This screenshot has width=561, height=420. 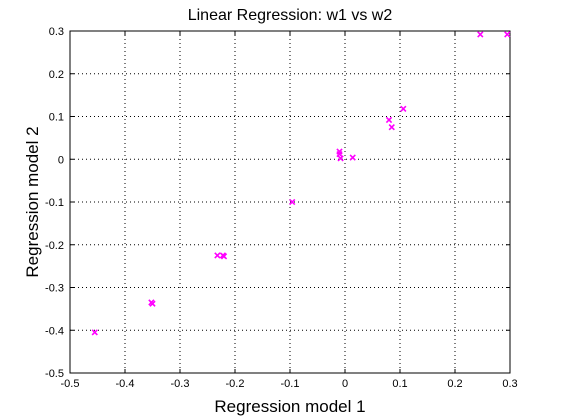 What do you see at coordinates (289, 406) in the screenshot?
I see `x-axis-label: Regression model 1` at bounding box center [289, 406].